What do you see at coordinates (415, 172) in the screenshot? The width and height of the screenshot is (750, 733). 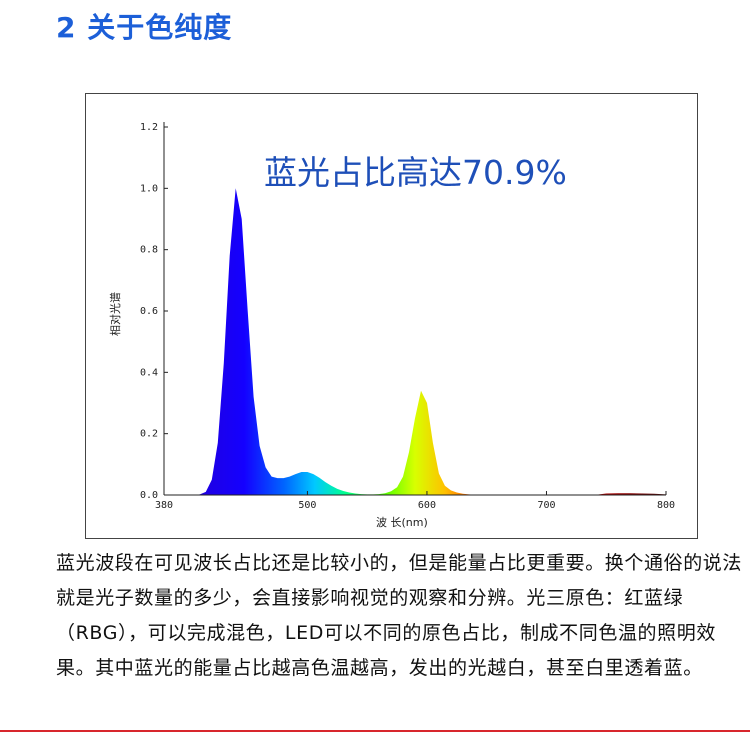 I see `chart-annotation: 蓝光占比高达70.9%` at bounding box center [415, 172].